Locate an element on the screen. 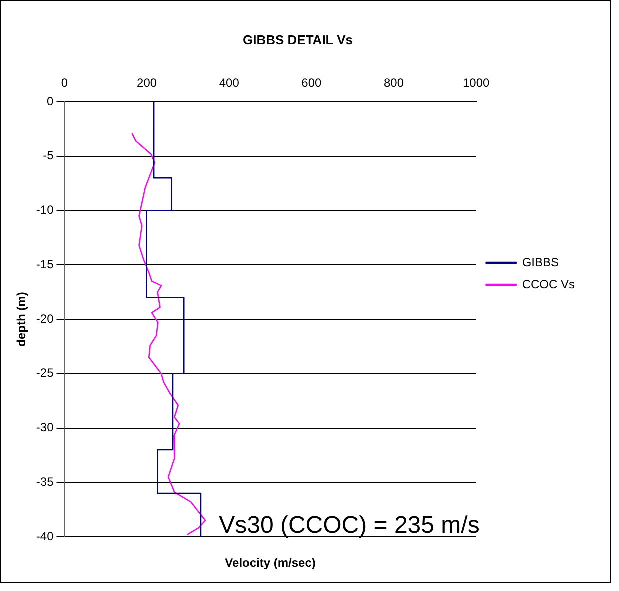 Image resolution: width=619 pixels, height=591 pixels. x-tick-label: 200 is located at coordinates (147, 83).